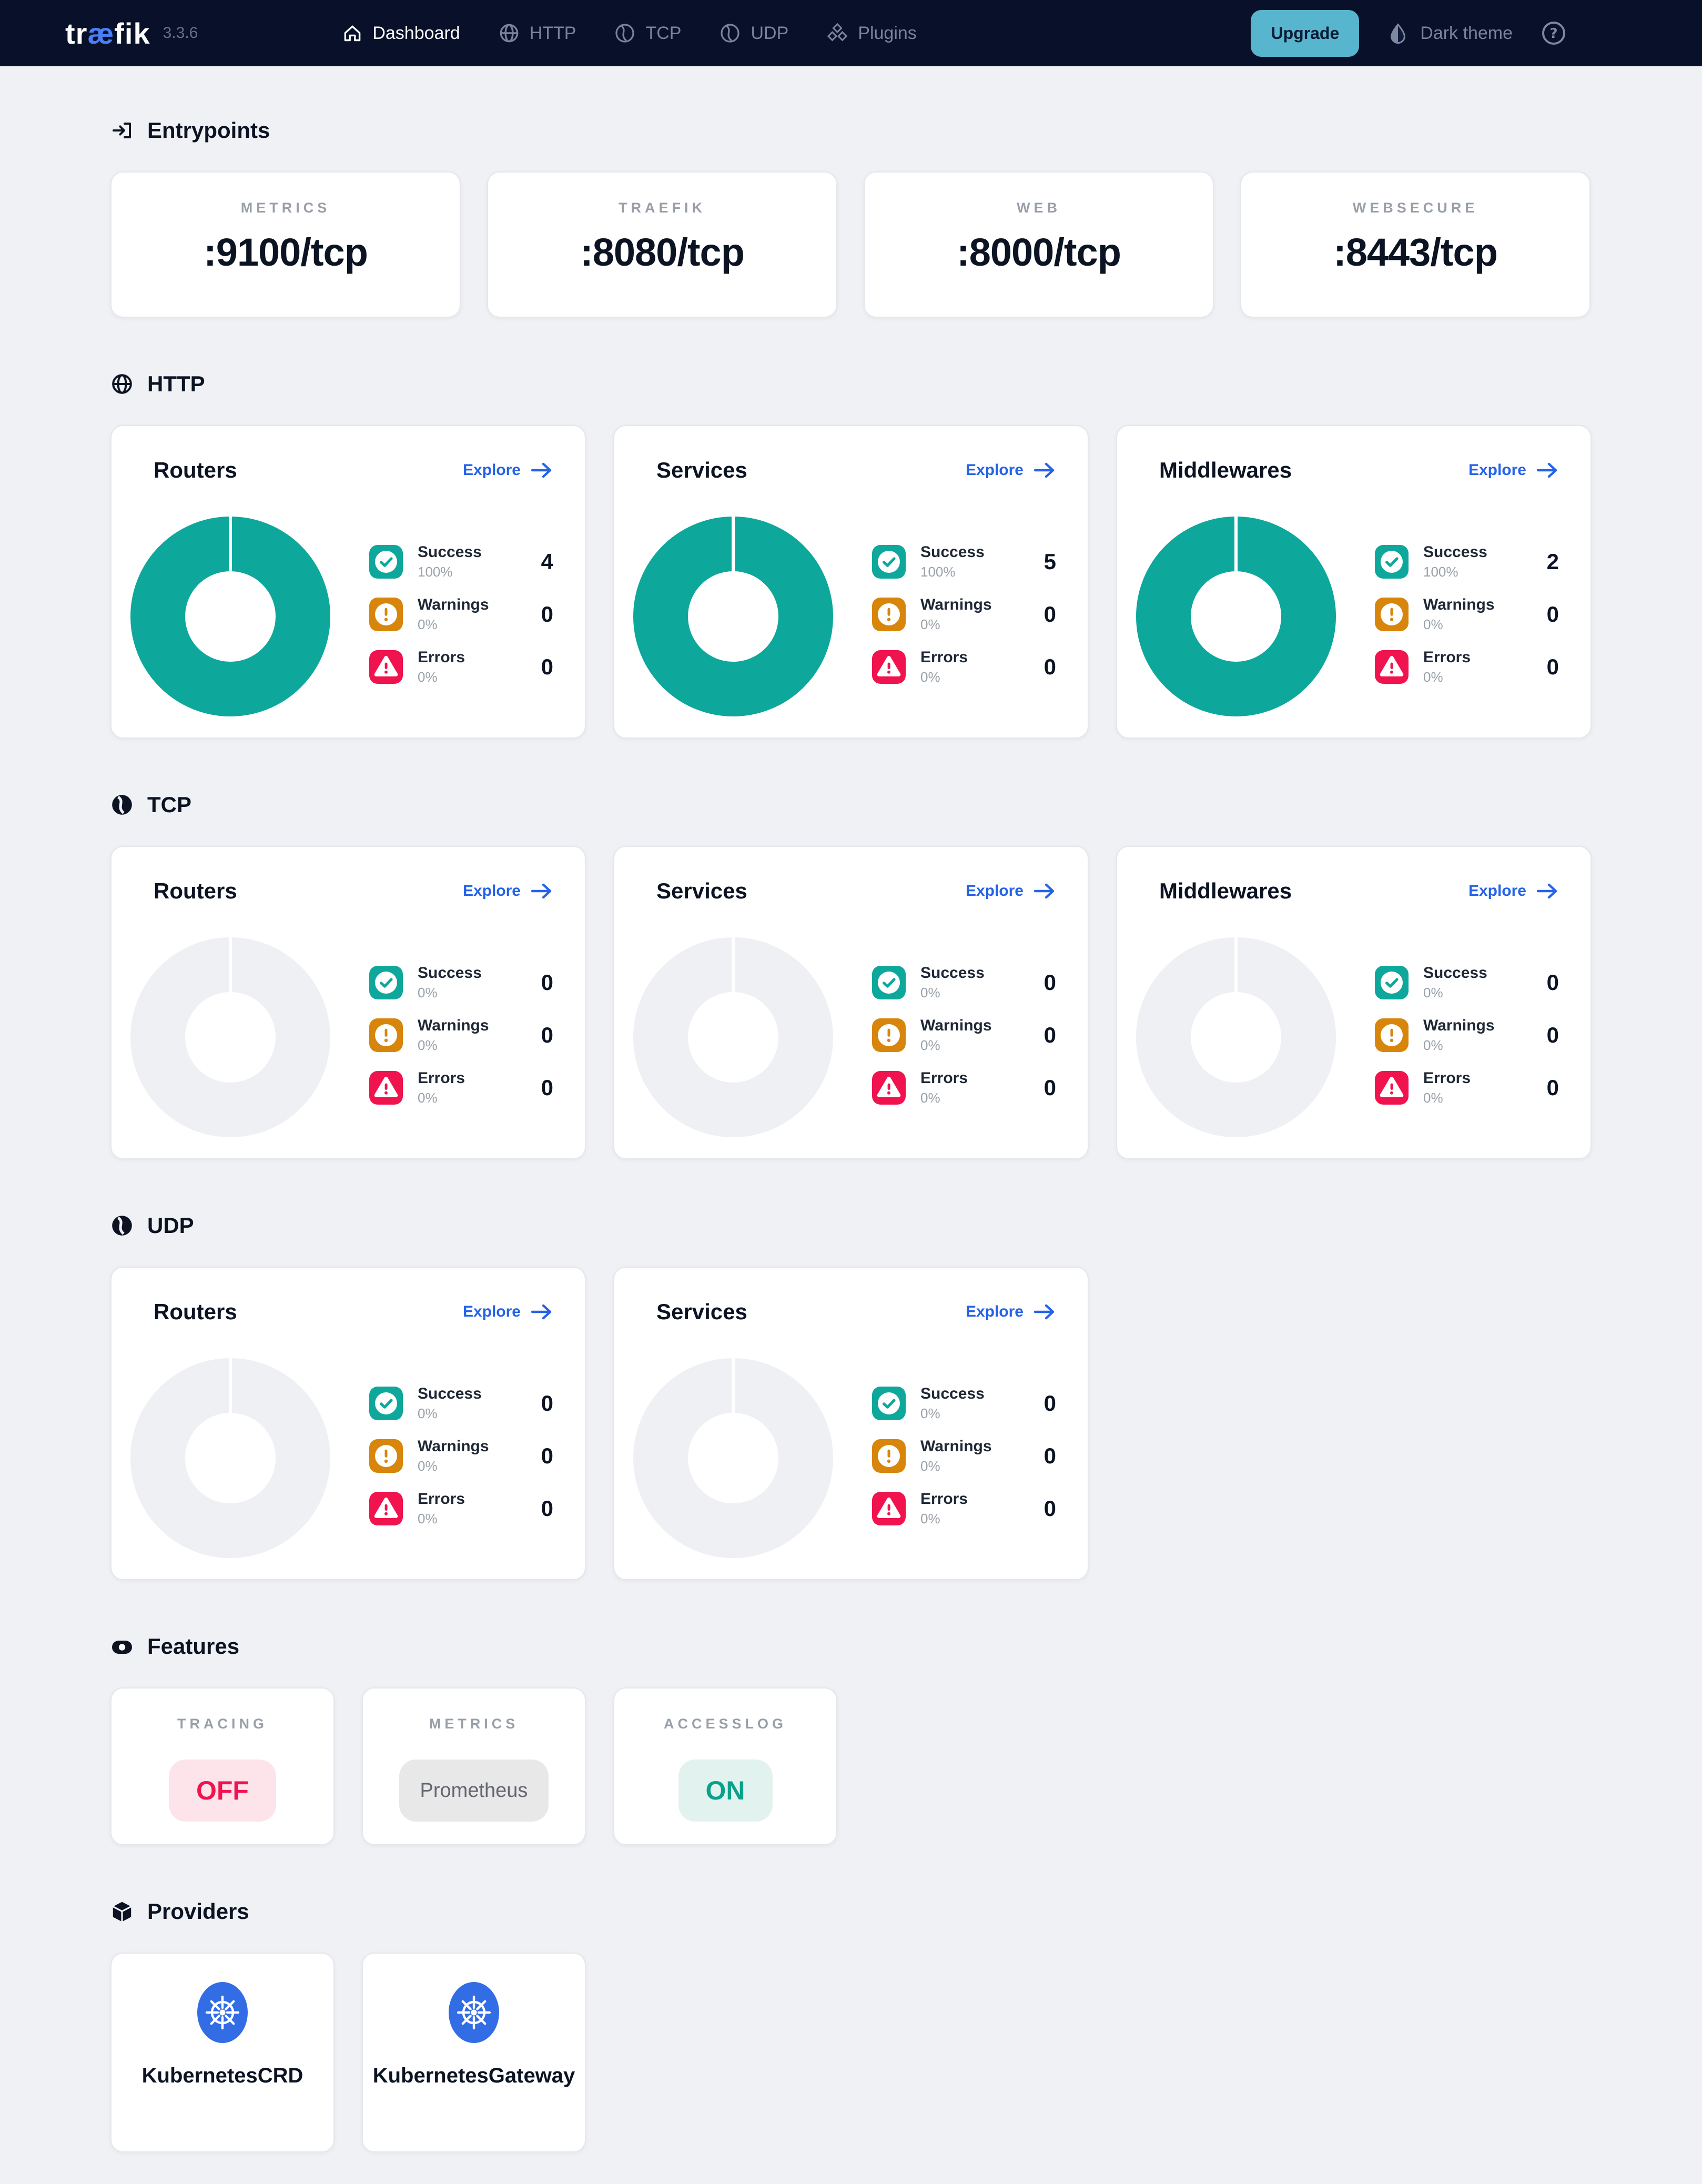  Describe the element at coordinates (625, 33) in the screenshot. I see `protocol-ball-icon` at that location.